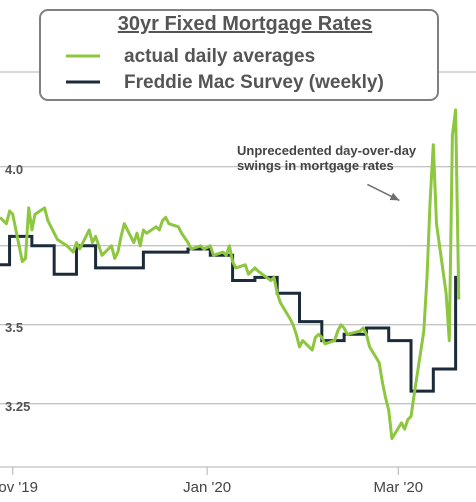 The width and height of the screenshot is (476, 502). I want to click on annotation-line-1: Unprecedented day-over-day, so click(327, 150).